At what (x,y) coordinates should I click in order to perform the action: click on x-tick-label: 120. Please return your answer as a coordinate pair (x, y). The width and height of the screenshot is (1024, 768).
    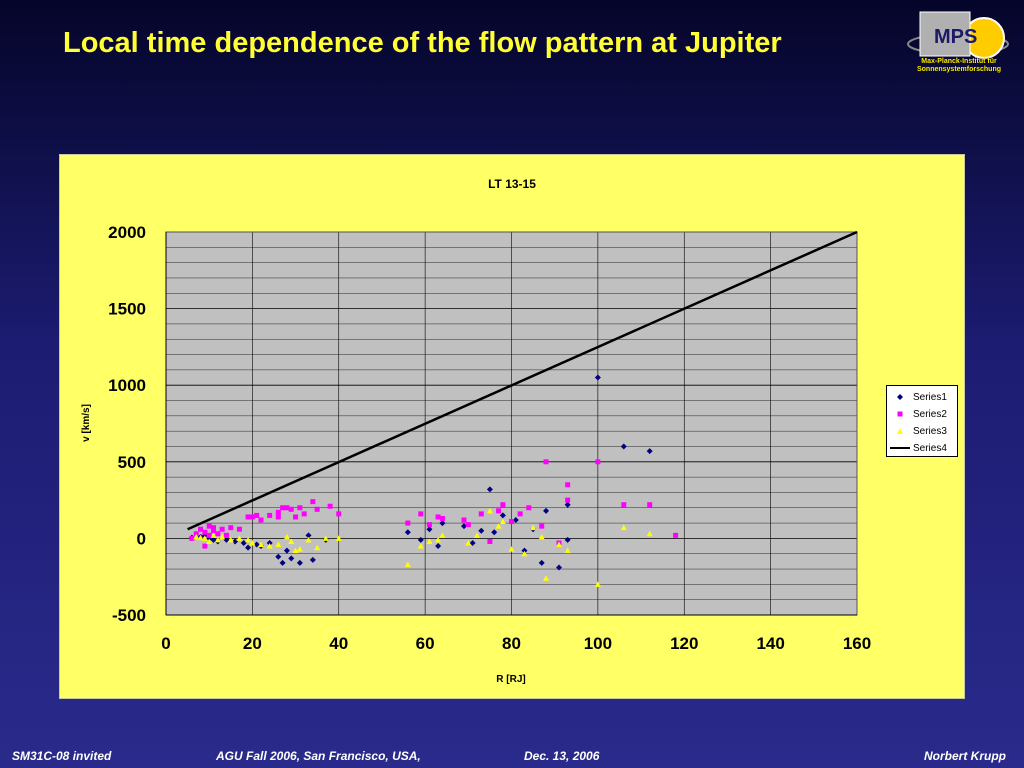
    Looking at the image, I should click on (684, 643).